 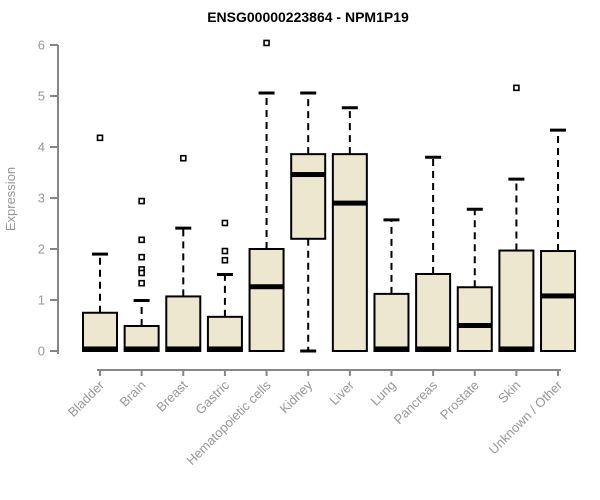 I want to click on x-tick-label: Liver, so click(x=341, y=392).